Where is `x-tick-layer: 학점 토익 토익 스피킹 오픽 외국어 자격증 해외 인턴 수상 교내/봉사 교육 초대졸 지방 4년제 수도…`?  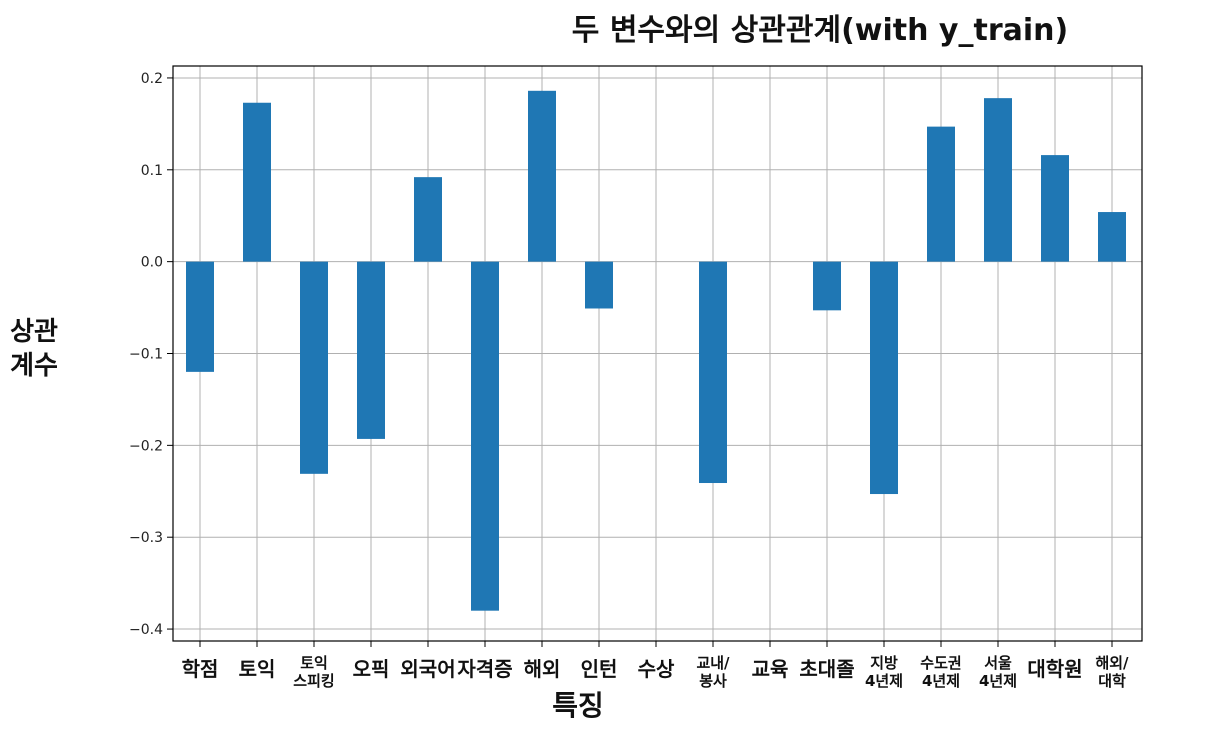
x-tick-layer: 학점 토익 토익 스피킹 오픽 외국어 자격증 해외 인턴 수상 교내/봉사 교육 초대졸 지방 4년제 수도… is located at coordinates (655, 665).